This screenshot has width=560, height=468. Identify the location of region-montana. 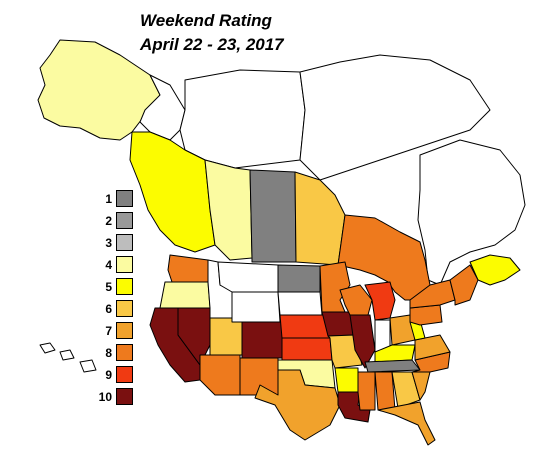
(248, 277).